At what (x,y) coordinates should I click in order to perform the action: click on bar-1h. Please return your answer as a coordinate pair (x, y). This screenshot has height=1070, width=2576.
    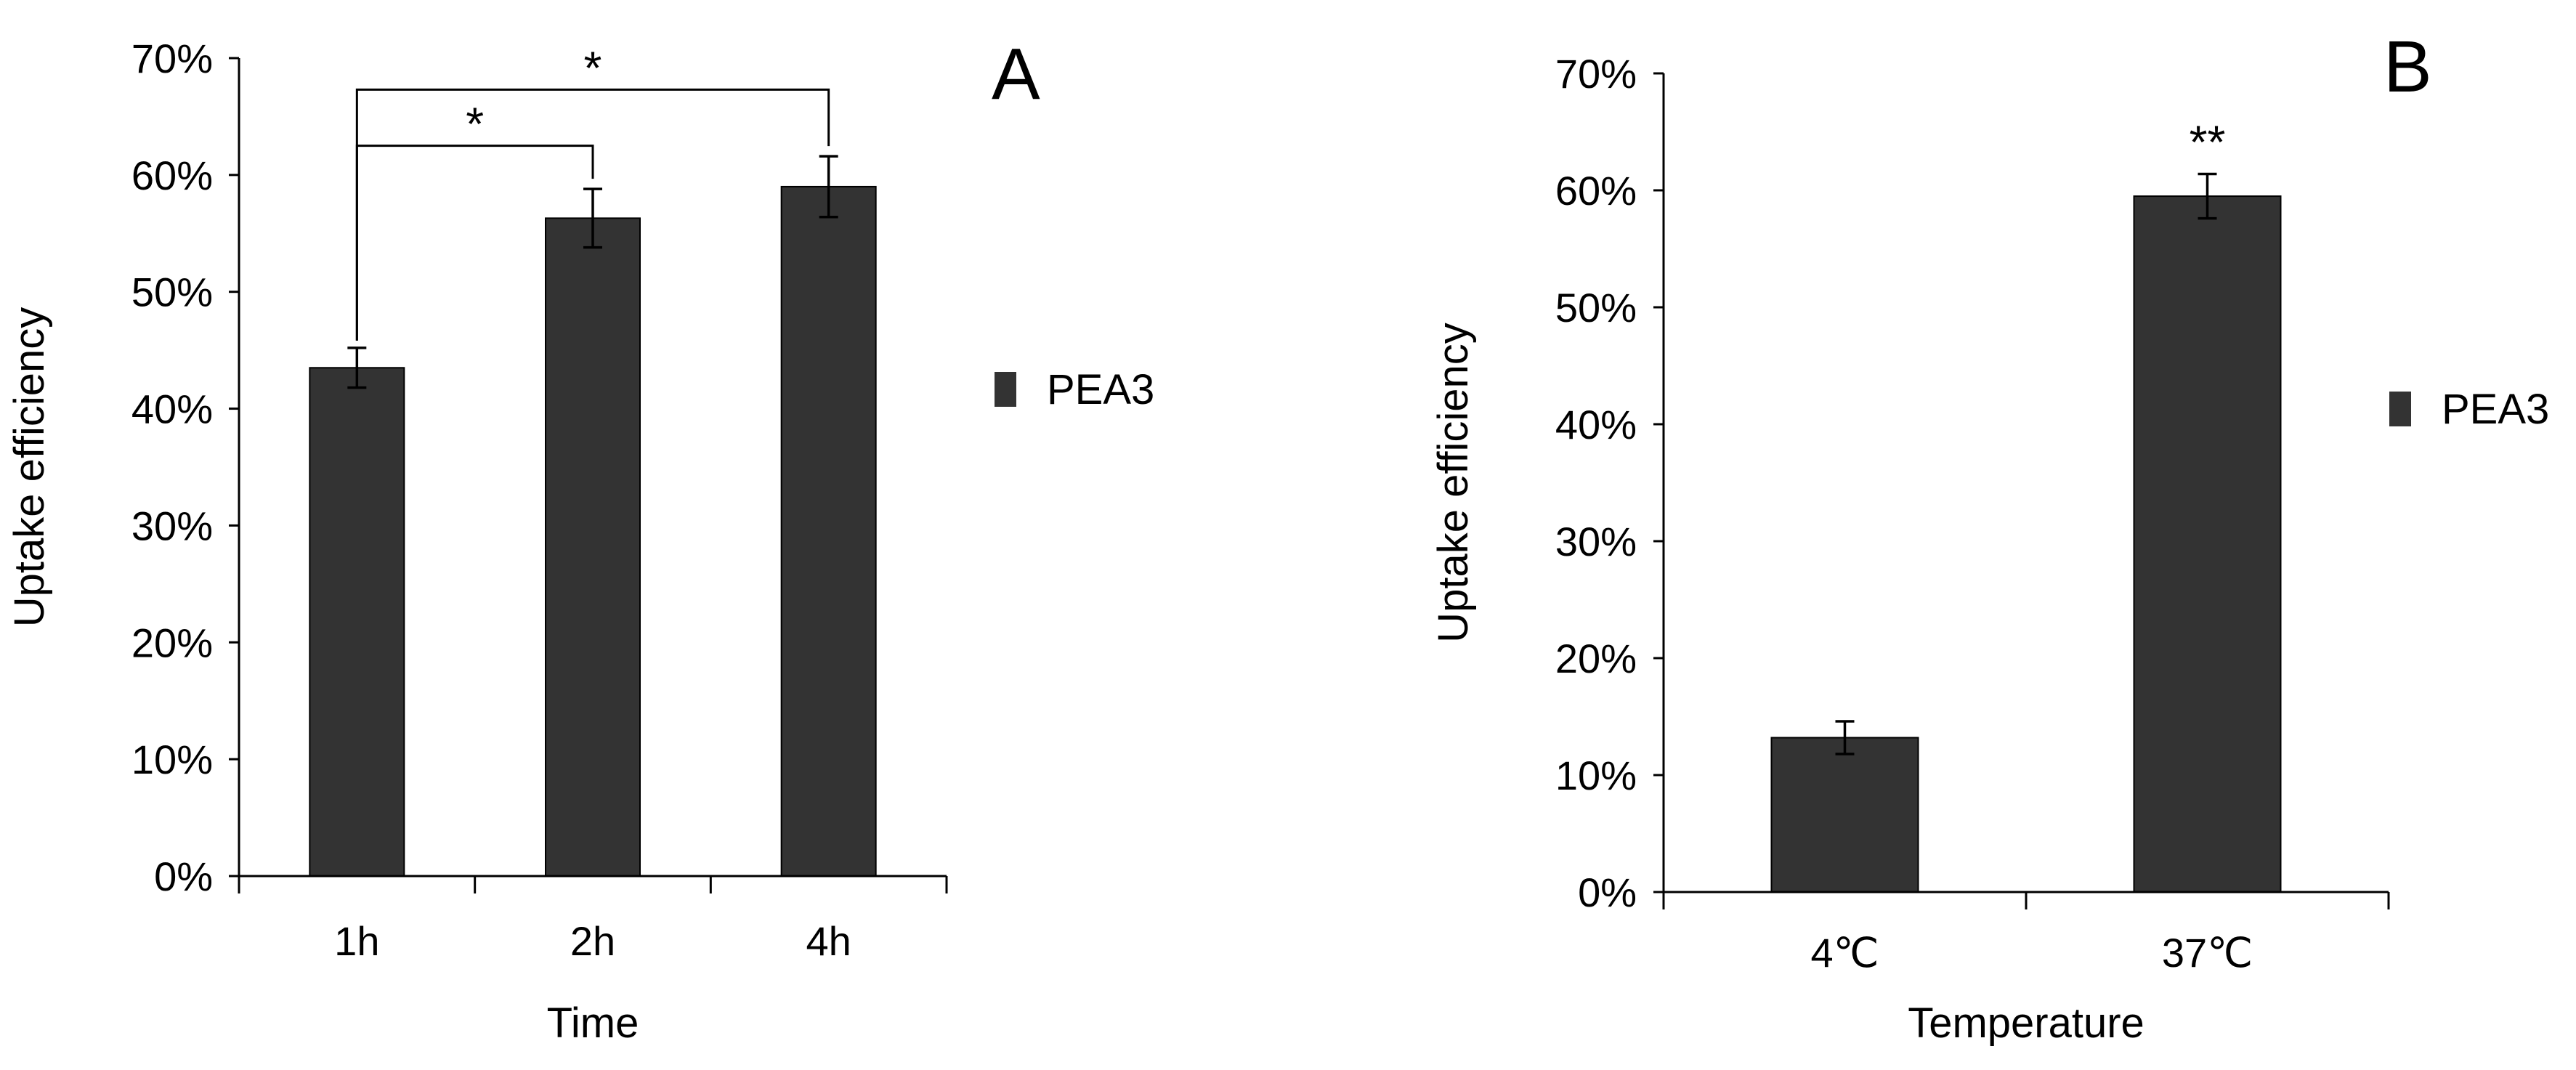
    Looking at the image, I should click on (357, 622).